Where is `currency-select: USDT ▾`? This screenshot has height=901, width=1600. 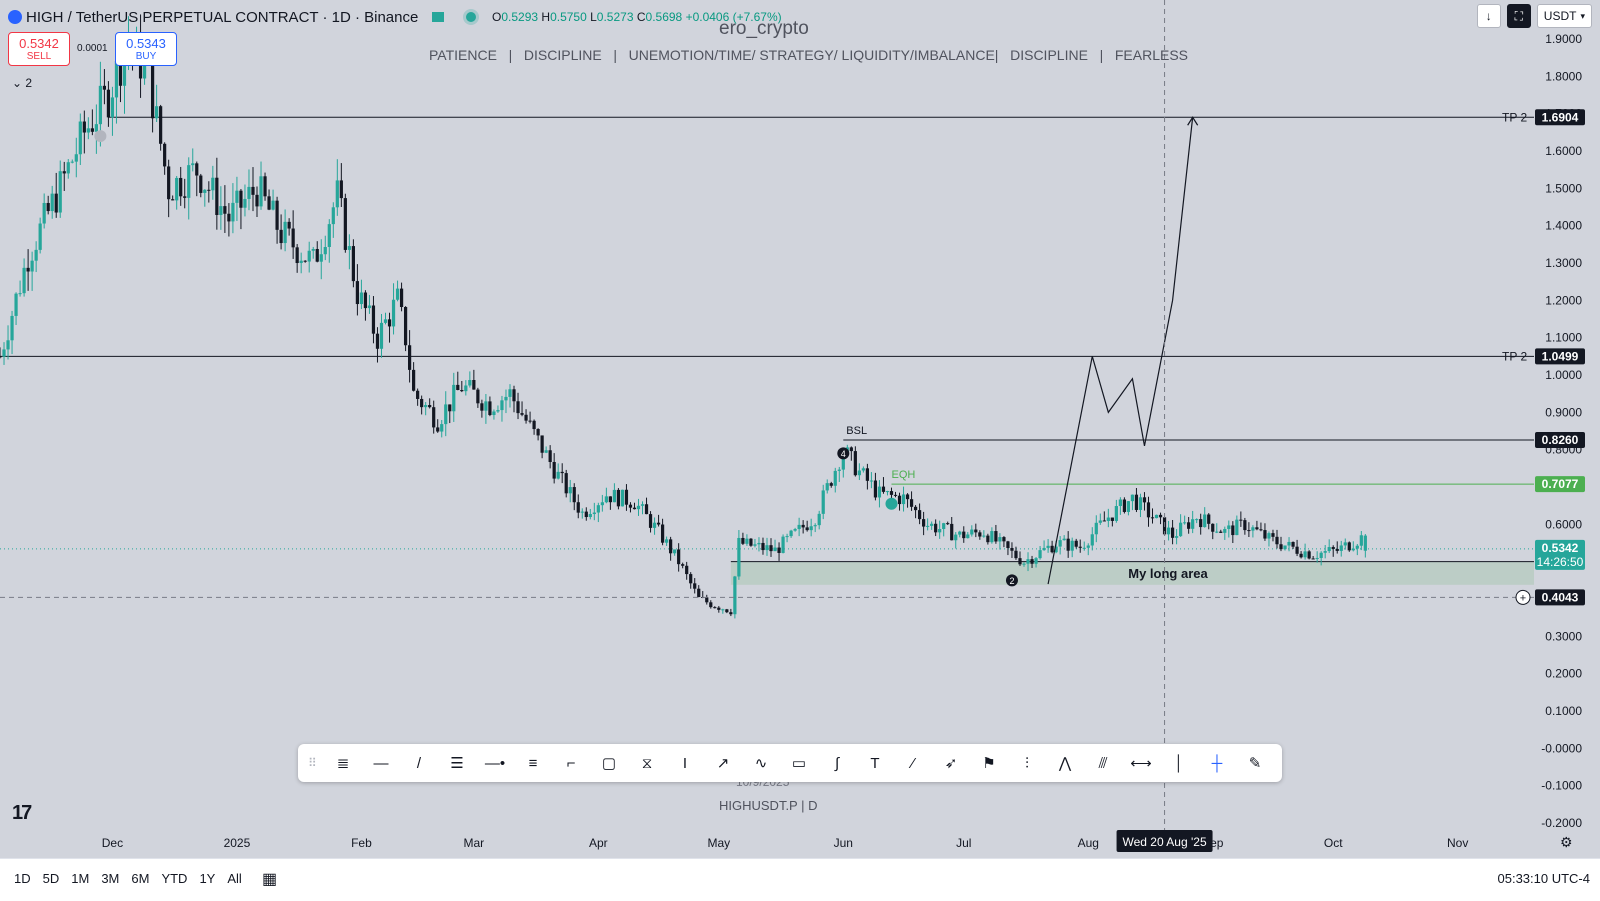
currency-select: USDT ▾ is located at coordinates (1564, 16).